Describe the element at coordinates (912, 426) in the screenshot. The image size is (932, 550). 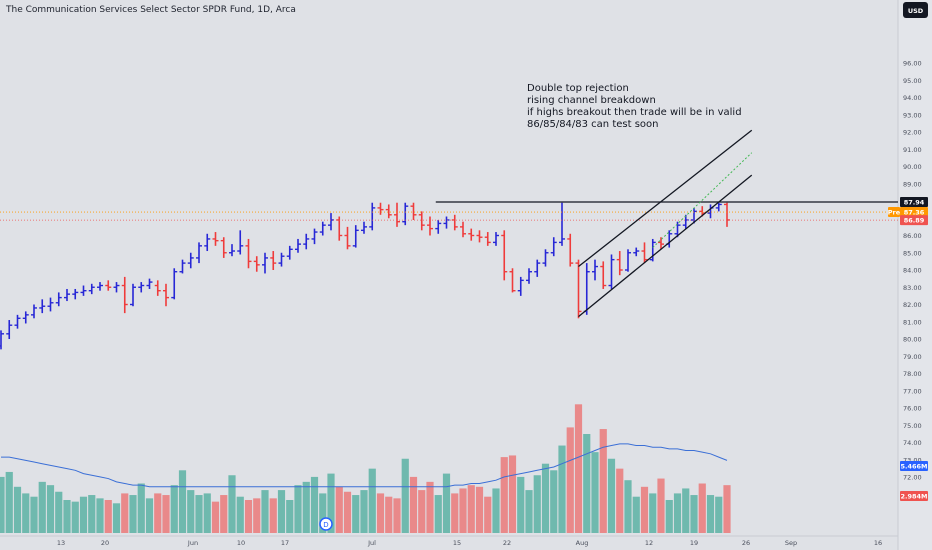
I see `y-tick-label: 75.00` at that location.